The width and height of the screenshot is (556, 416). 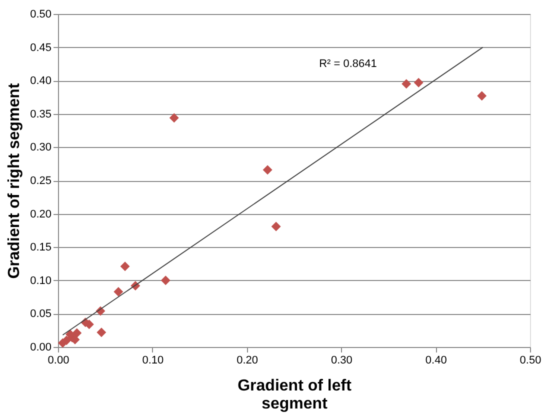 I want to click on y-tick-label: 0.15, so click(x=41, y=248).